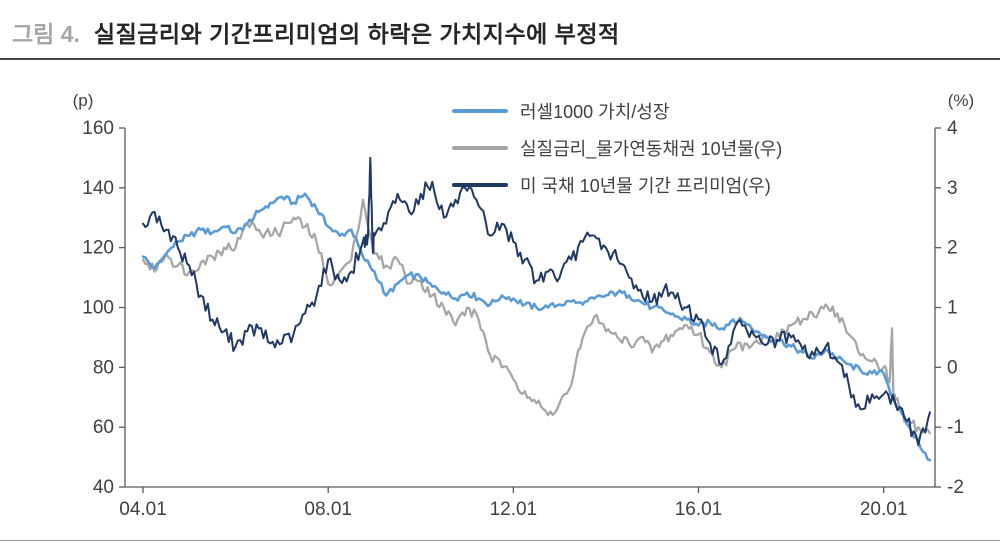 The image size is (1000, 544). Describe the element at coordinates (955, 487) in the screenshot. I see `y-right-tick-label: -2` at that location.